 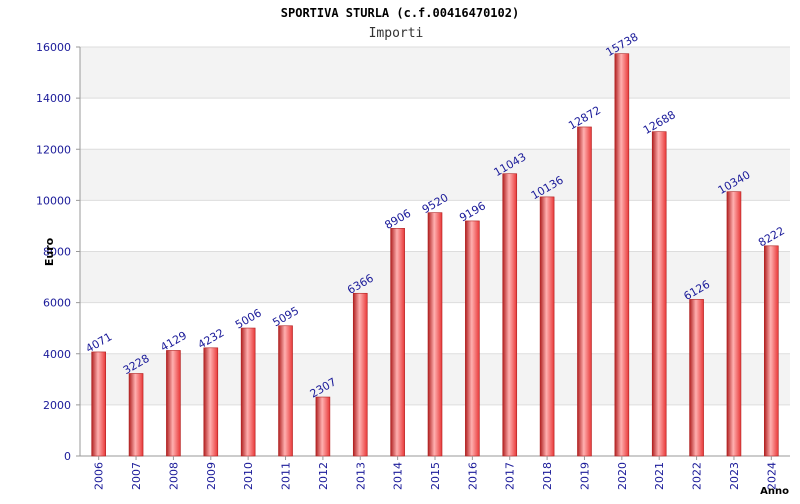 I want to click on x-tick-label: 2018, so click(x=547, y=476).